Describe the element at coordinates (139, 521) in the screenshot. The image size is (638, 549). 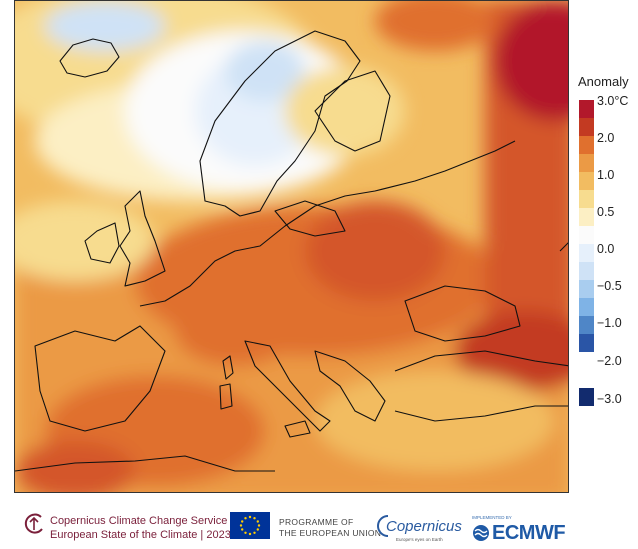
I see `c3s-title: Copernicus Climate Change Service` at that location.